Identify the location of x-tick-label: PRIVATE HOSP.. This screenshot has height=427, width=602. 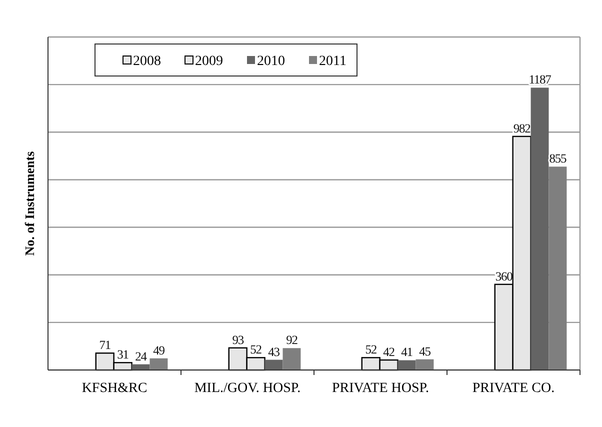
(380, 388).